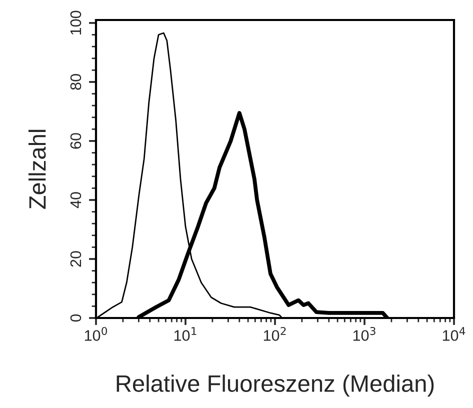  I want to click on y-tick-label: 60, so click(76, 141).